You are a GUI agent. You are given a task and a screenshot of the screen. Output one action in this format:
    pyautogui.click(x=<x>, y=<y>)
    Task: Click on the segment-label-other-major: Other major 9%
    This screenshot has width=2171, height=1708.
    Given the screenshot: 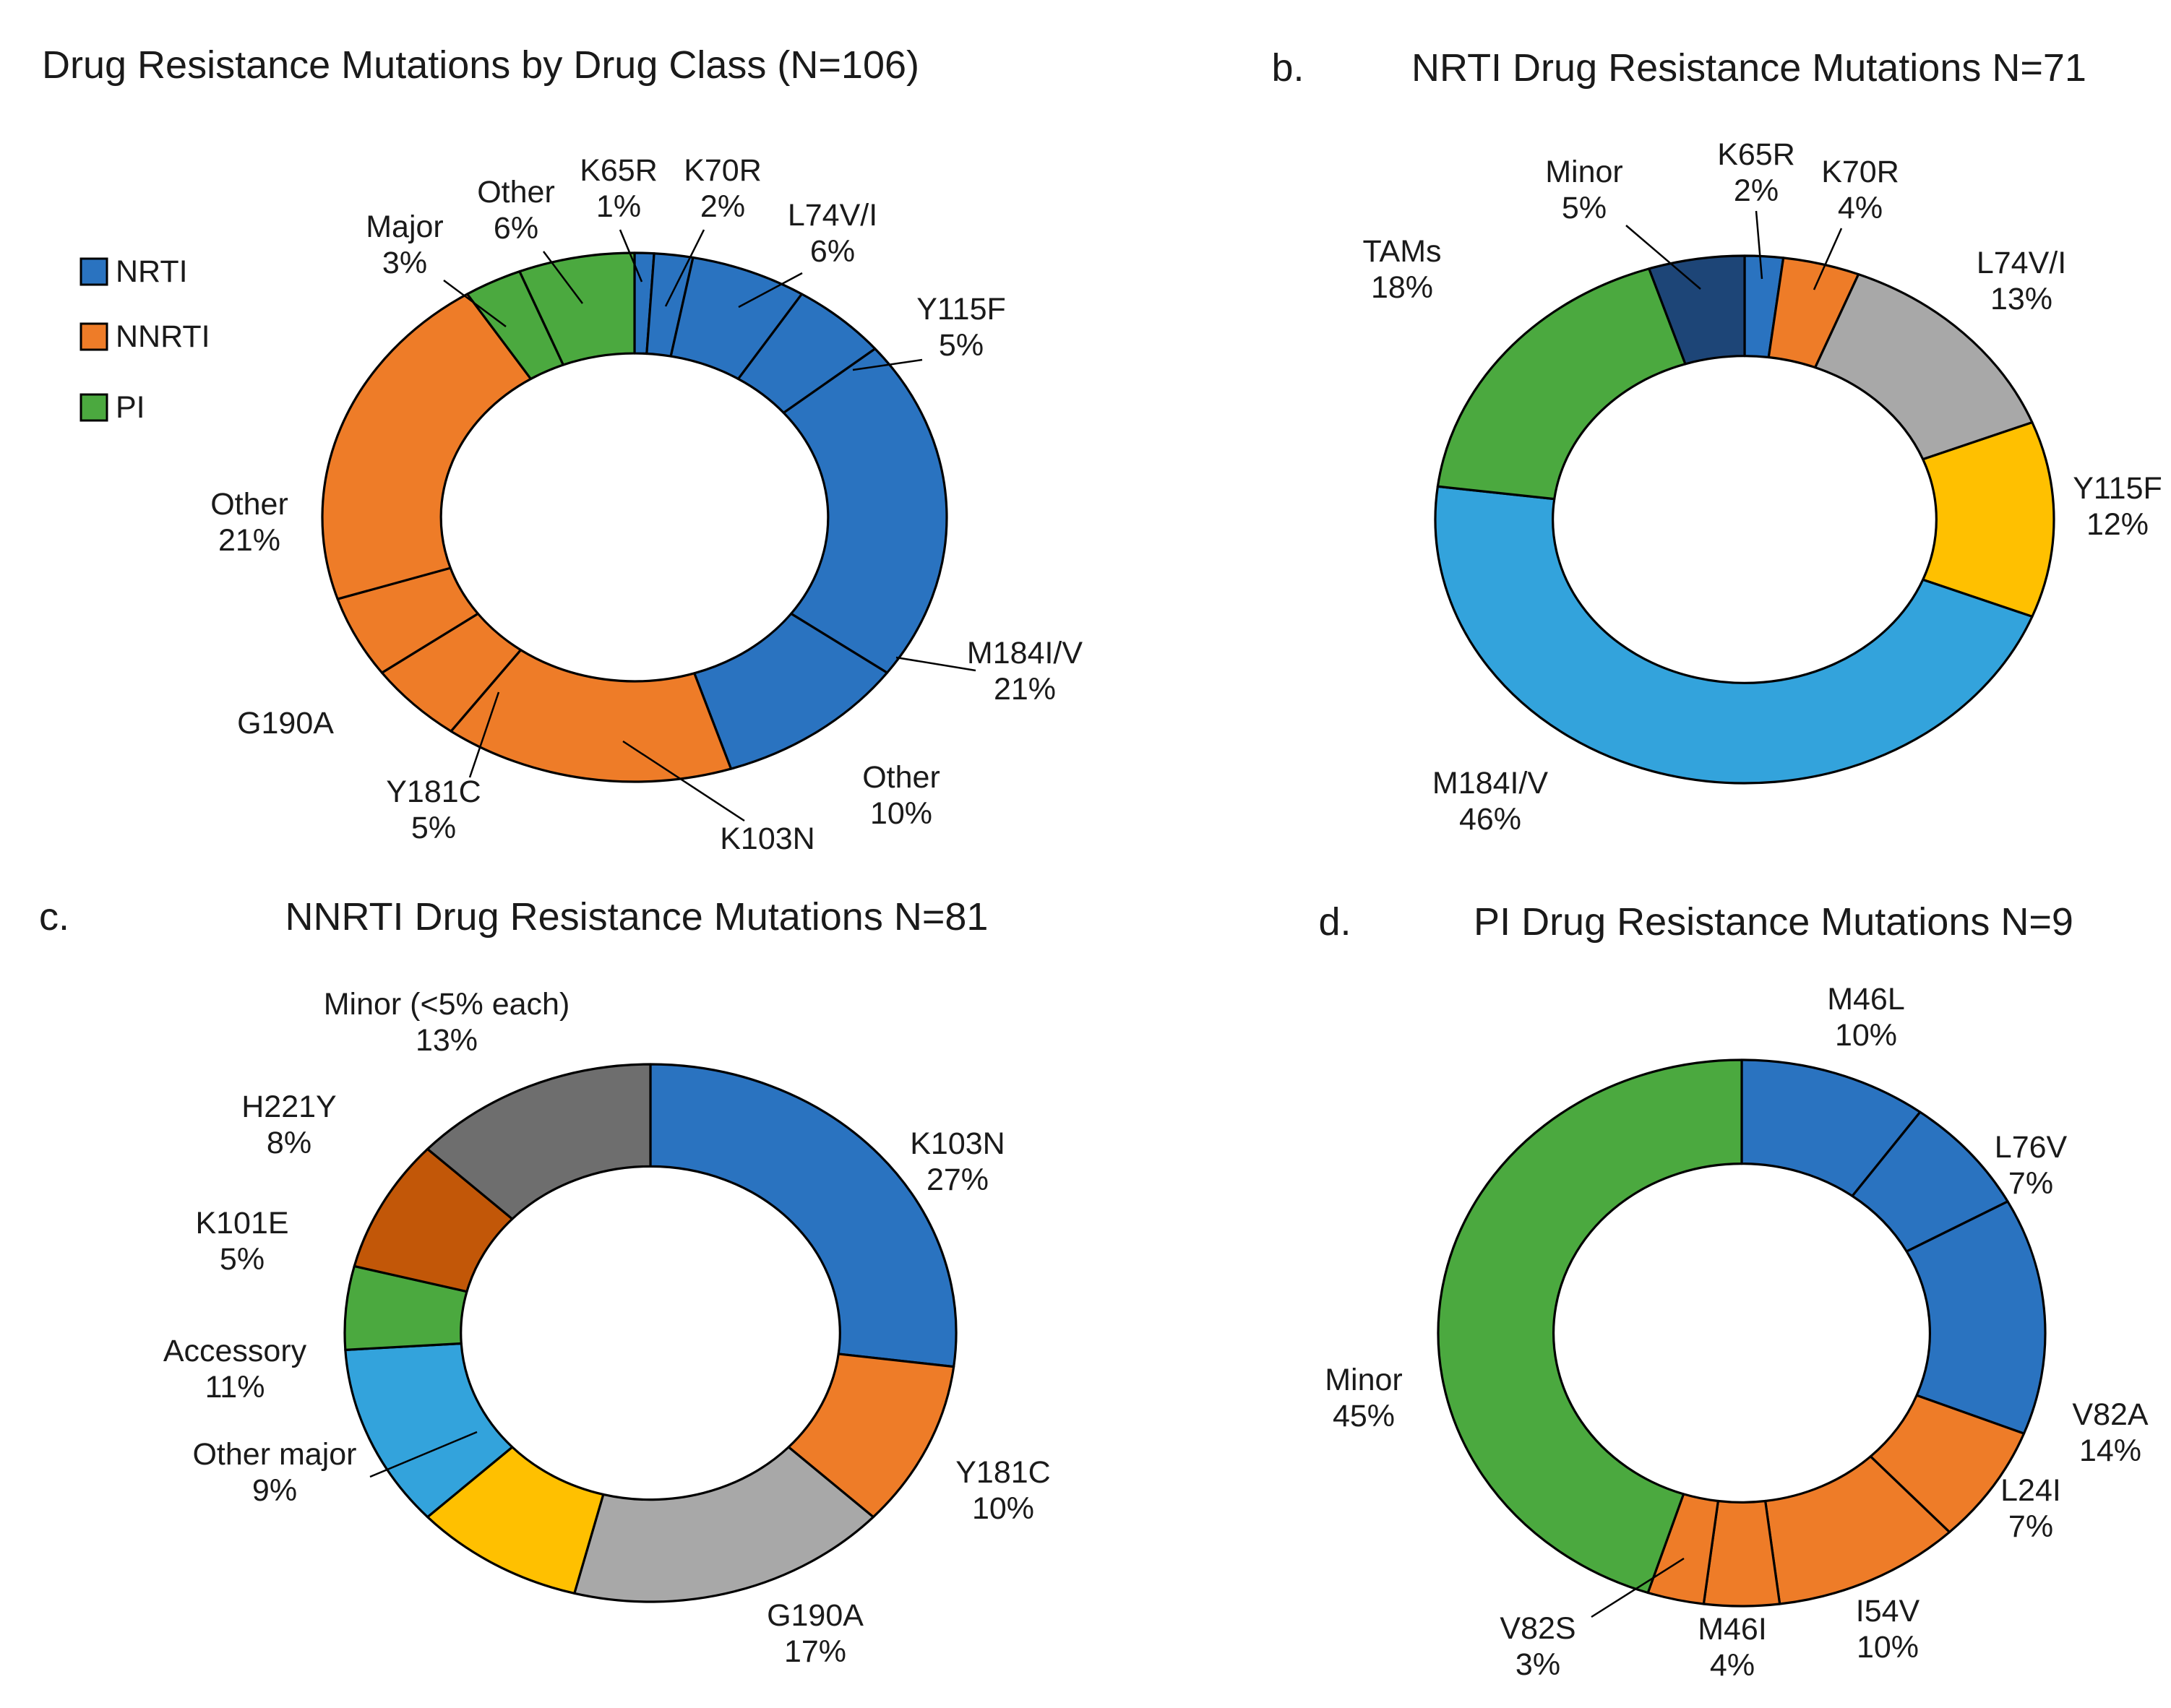 What is the action you would take?
    pyautogui.click(x=274, y=1472)
    